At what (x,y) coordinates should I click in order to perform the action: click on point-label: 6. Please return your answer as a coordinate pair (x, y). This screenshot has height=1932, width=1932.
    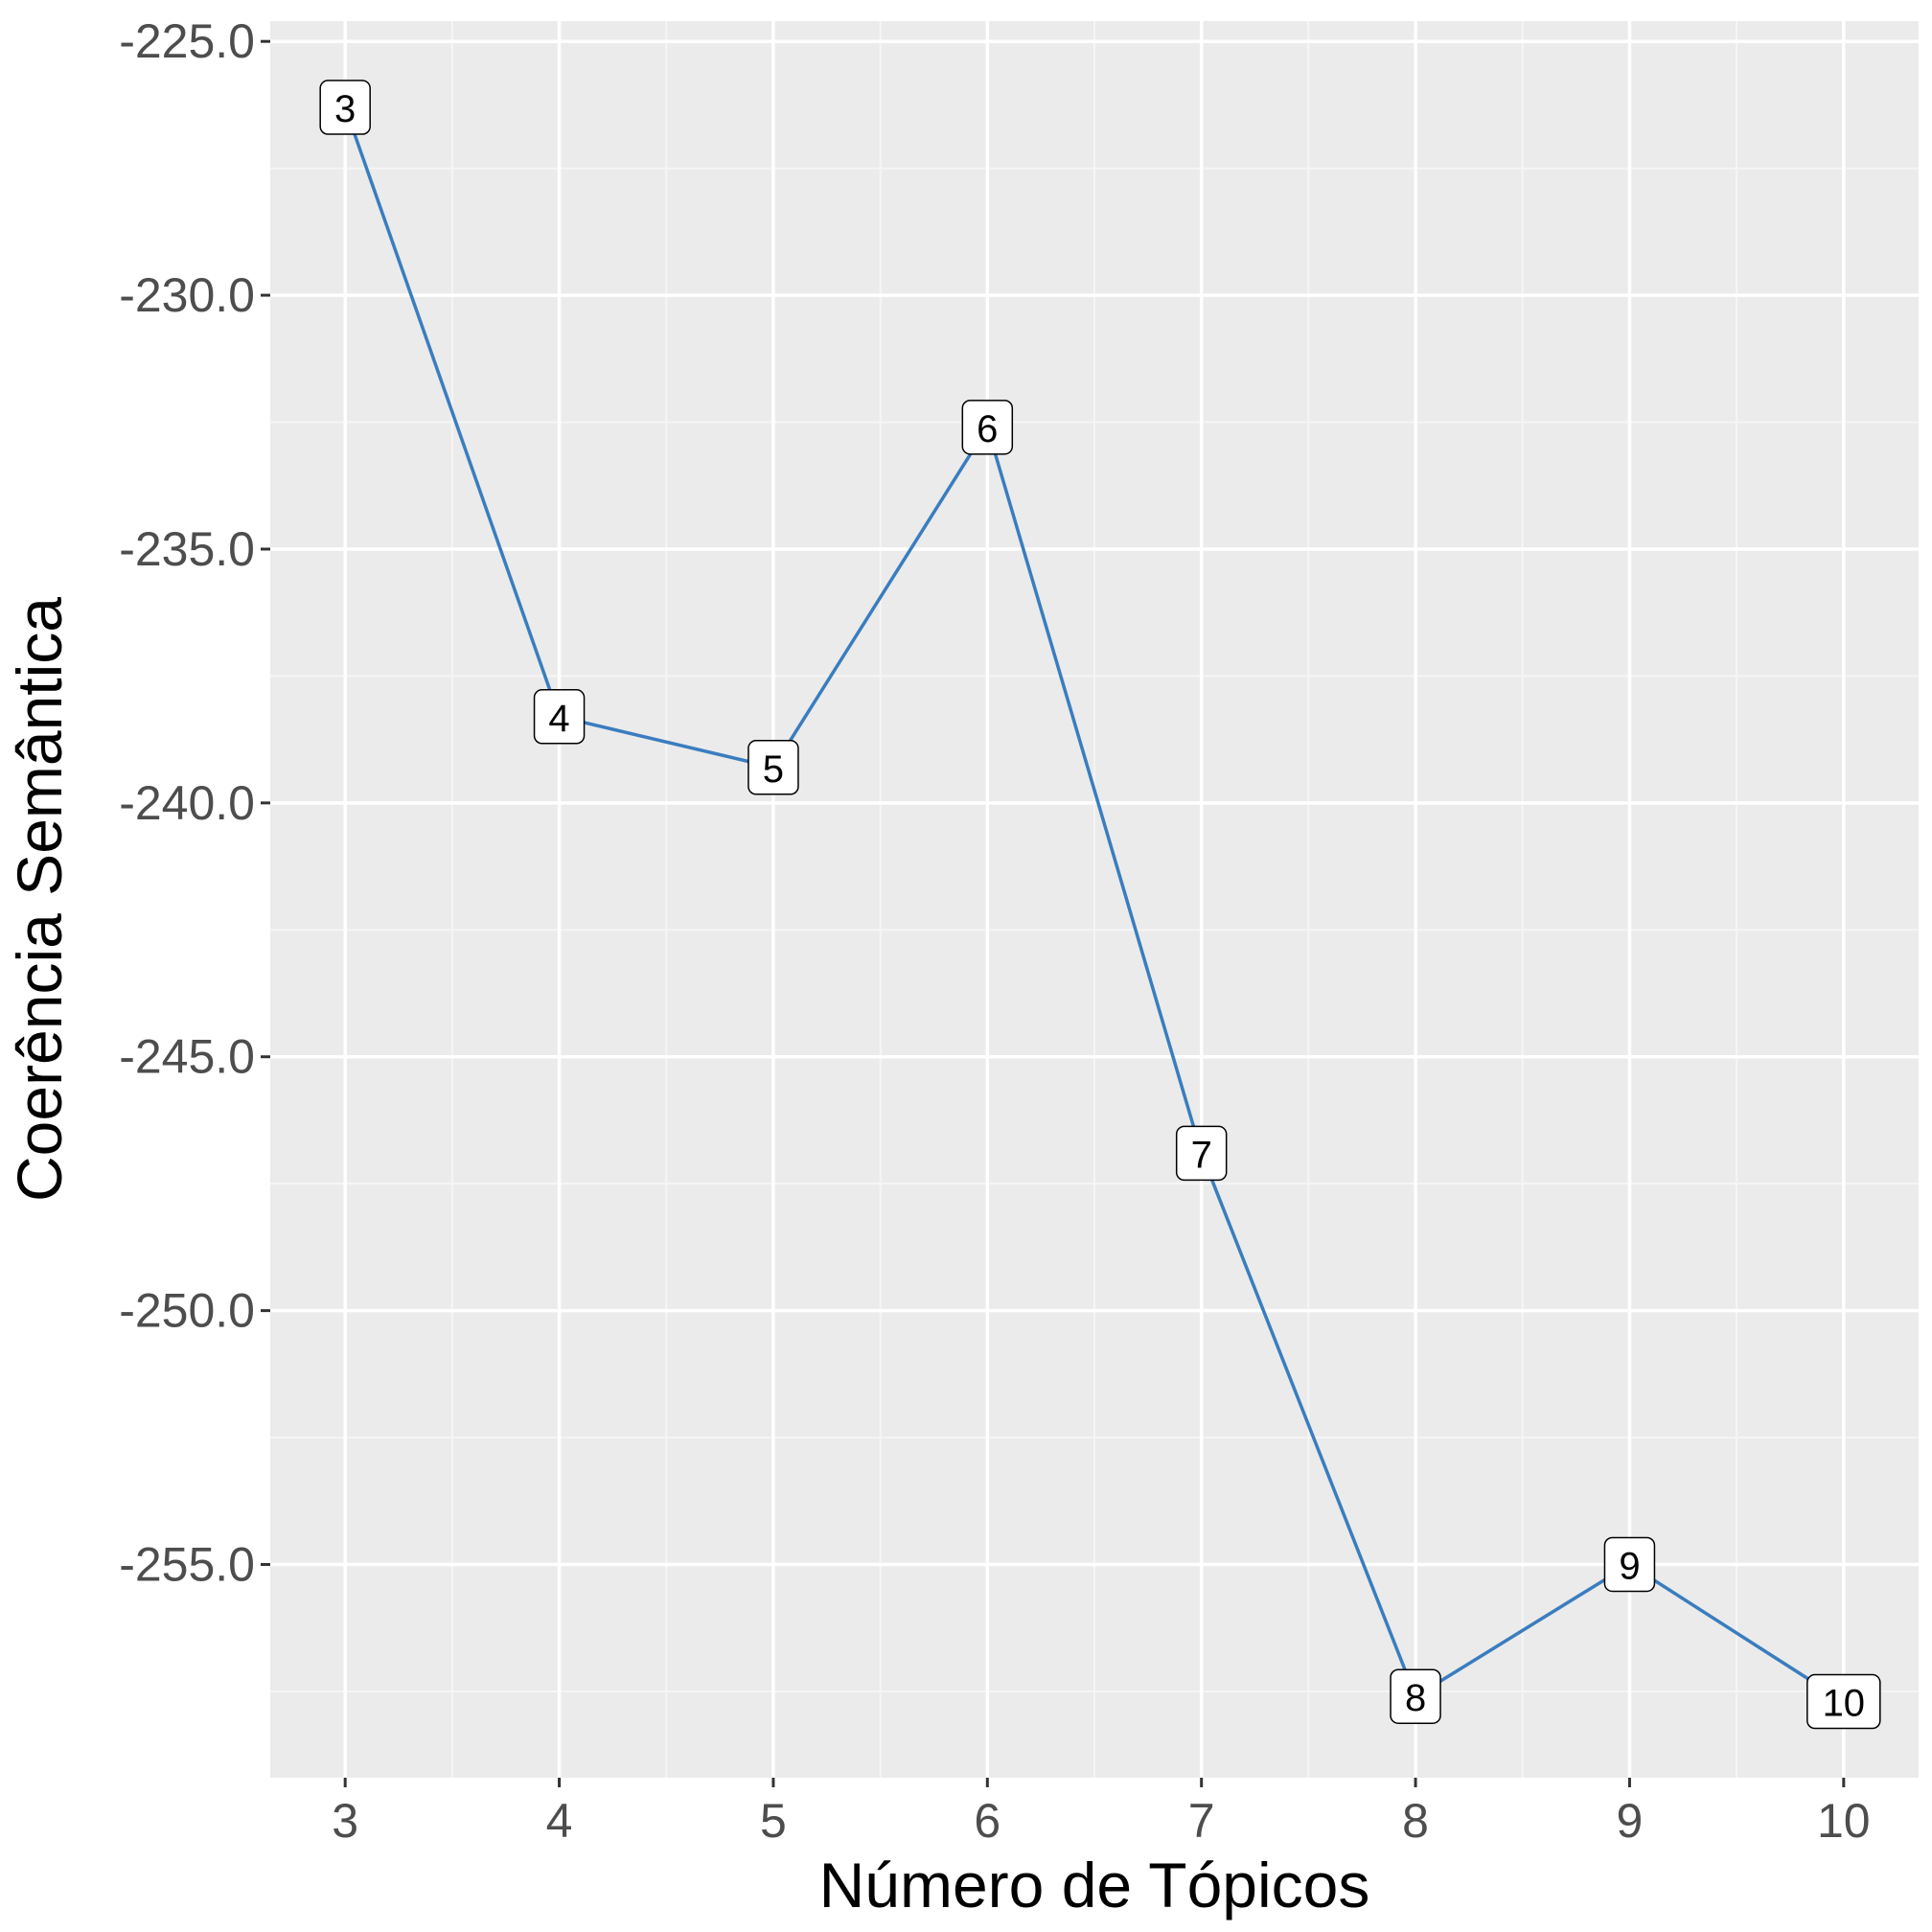
    Looking at the image, I should click on (987, 427).